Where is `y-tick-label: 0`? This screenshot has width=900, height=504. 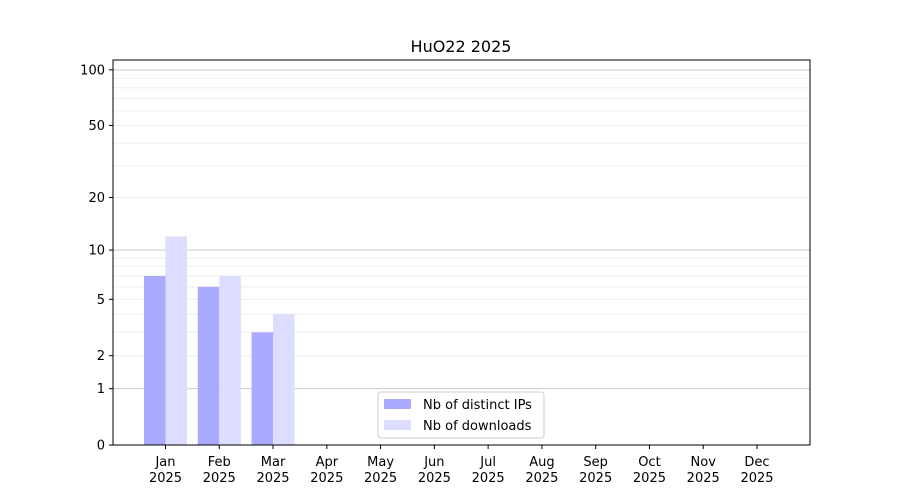
y-tick-label: 0 is located at coordinates (101, 446).